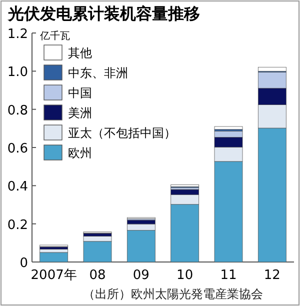  I want to click on y-tick-label: 0.2, so click(17, 225).